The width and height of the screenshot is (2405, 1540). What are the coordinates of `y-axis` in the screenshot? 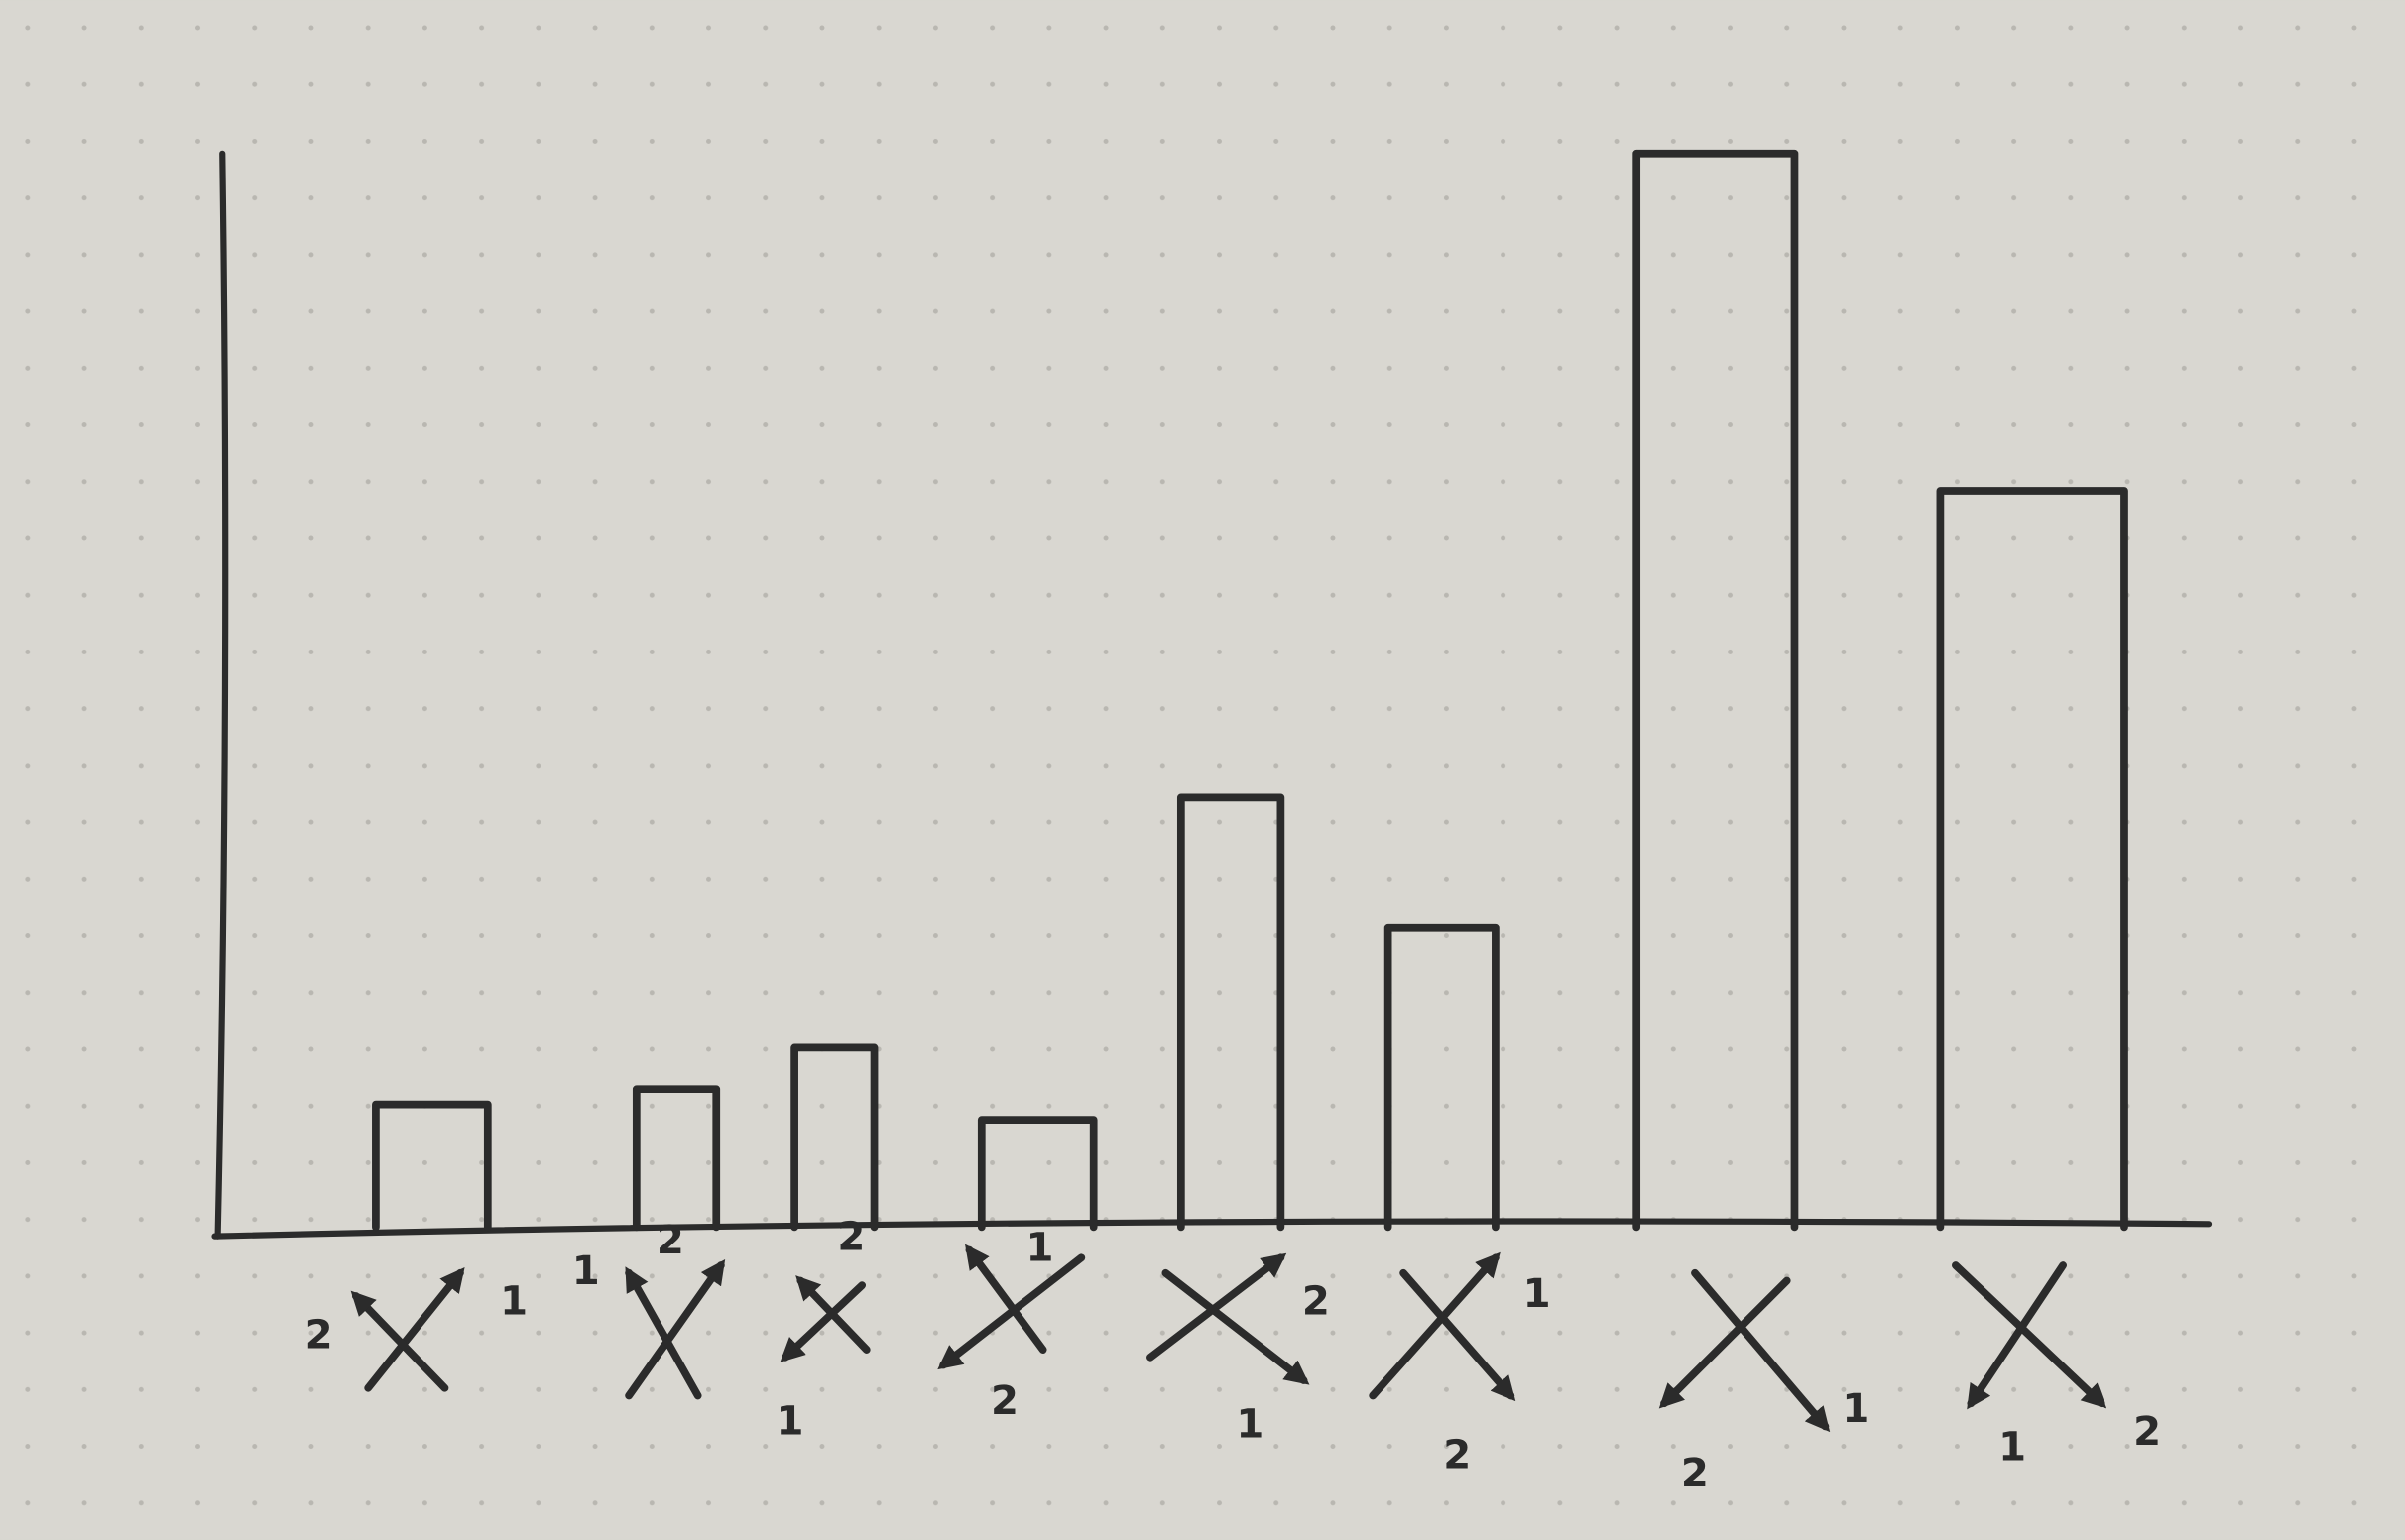 It's located at (221, 695).